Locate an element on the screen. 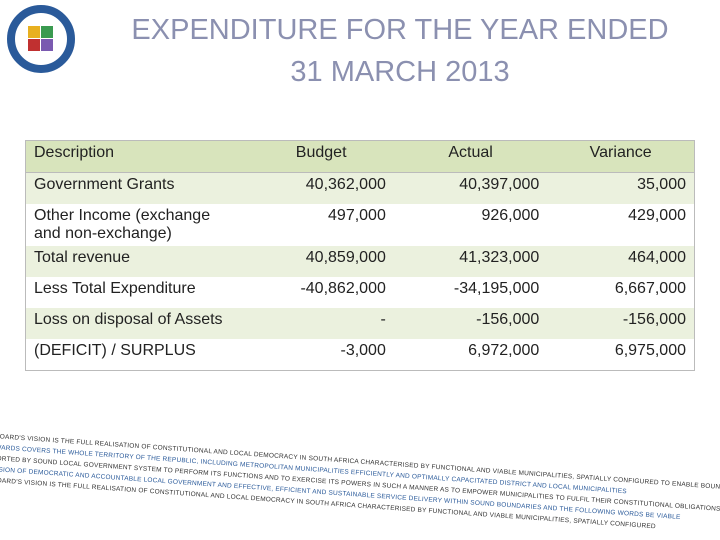 Image resolution: width=720 pixels, height=540 pixels. header-row: Description Budget Actual Variance is located at coordinates (360, 156).